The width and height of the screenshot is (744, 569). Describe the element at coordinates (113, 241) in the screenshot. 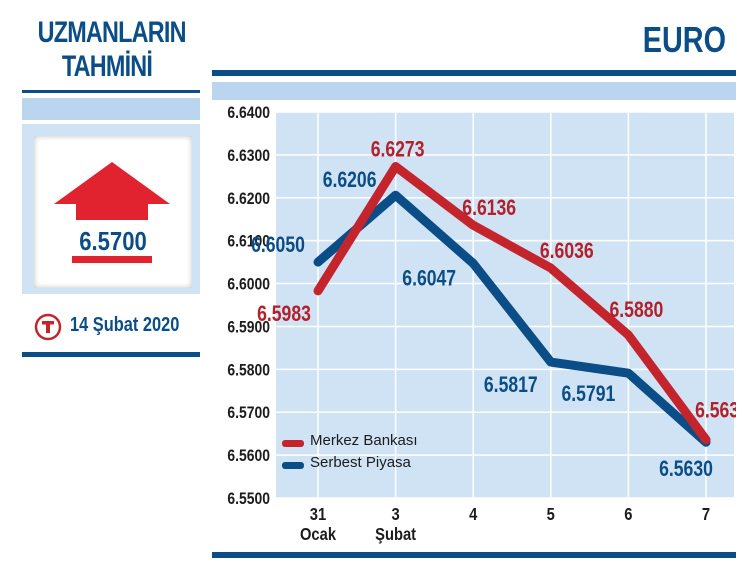

I see `forecast-value: 6.5700` at that location.